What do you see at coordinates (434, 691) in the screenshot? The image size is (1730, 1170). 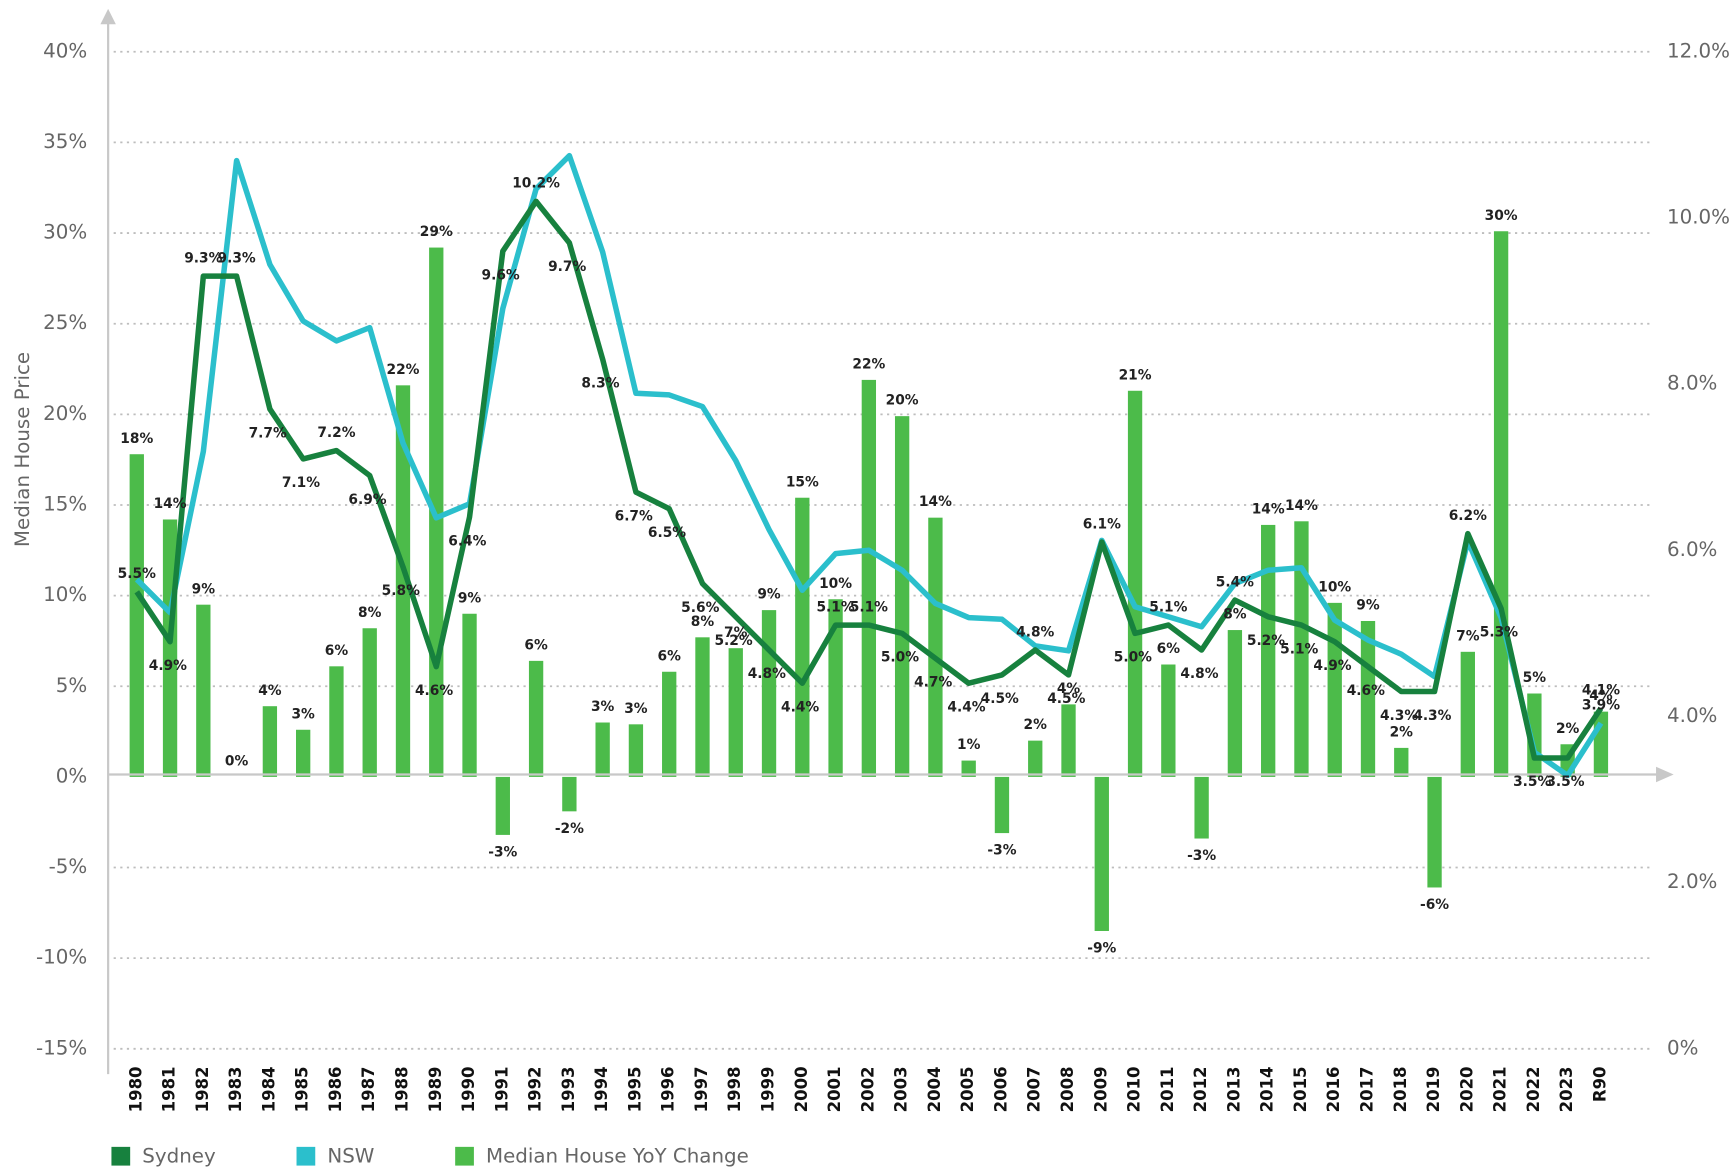 I see `line-data-label: 4.6%` at bounding box center [434, 691].